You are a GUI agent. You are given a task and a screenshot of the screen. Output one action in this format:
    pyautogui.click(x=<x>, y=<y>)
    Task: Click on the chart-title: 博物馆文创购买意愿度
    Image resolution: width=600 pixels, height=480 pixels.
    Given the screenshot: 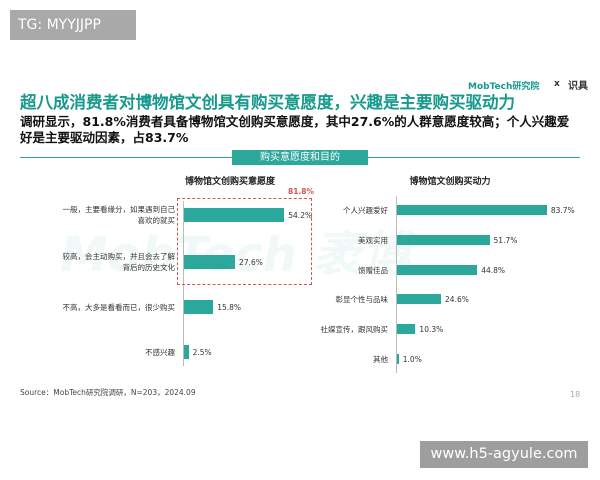 What is the action you would take?
    pyautogui.click(x=229, y=182)
    